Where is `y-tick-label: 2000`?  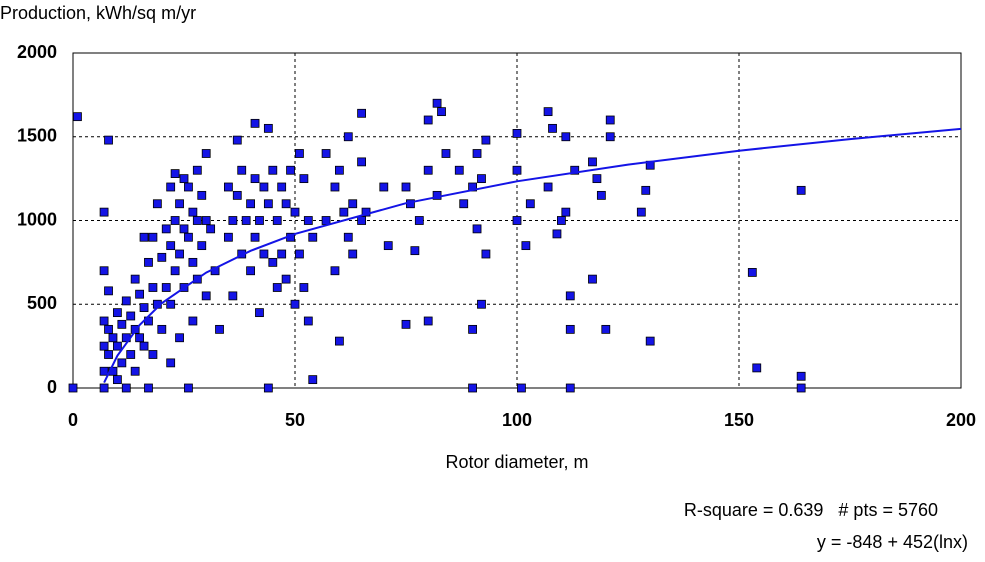
y-tick-label: 2000 is located at coordinates (37, 52).